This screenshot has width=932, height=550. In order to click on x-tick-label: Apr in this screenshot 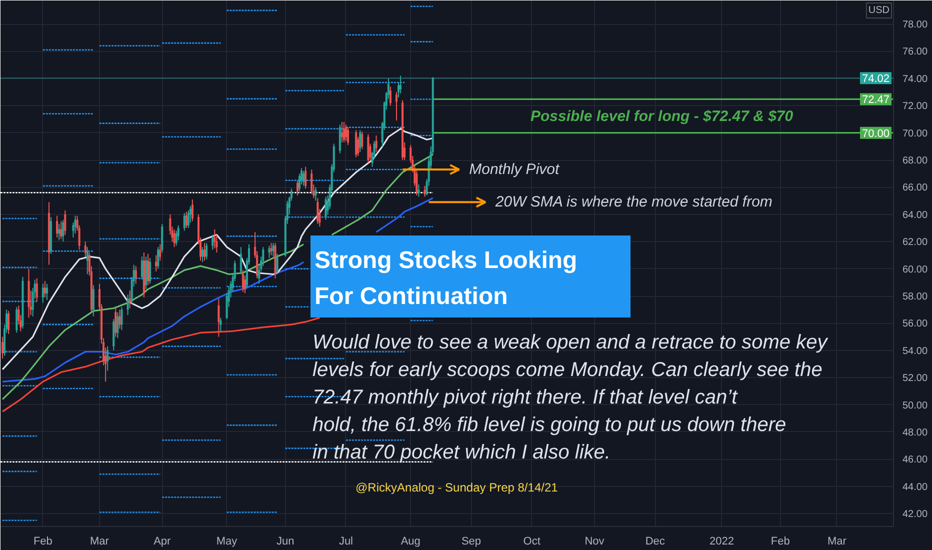, I will do `click(163, 542)`.